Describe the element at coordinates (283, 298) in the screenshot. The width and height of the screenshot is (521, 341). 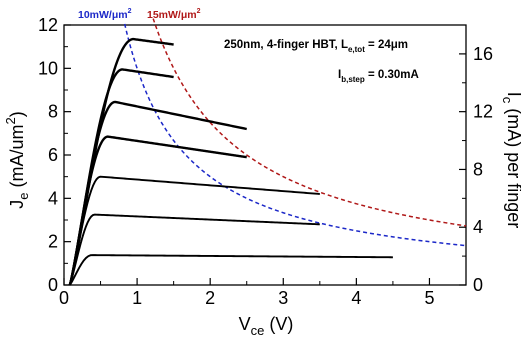
I see `x-tick-label: 3` at that location.